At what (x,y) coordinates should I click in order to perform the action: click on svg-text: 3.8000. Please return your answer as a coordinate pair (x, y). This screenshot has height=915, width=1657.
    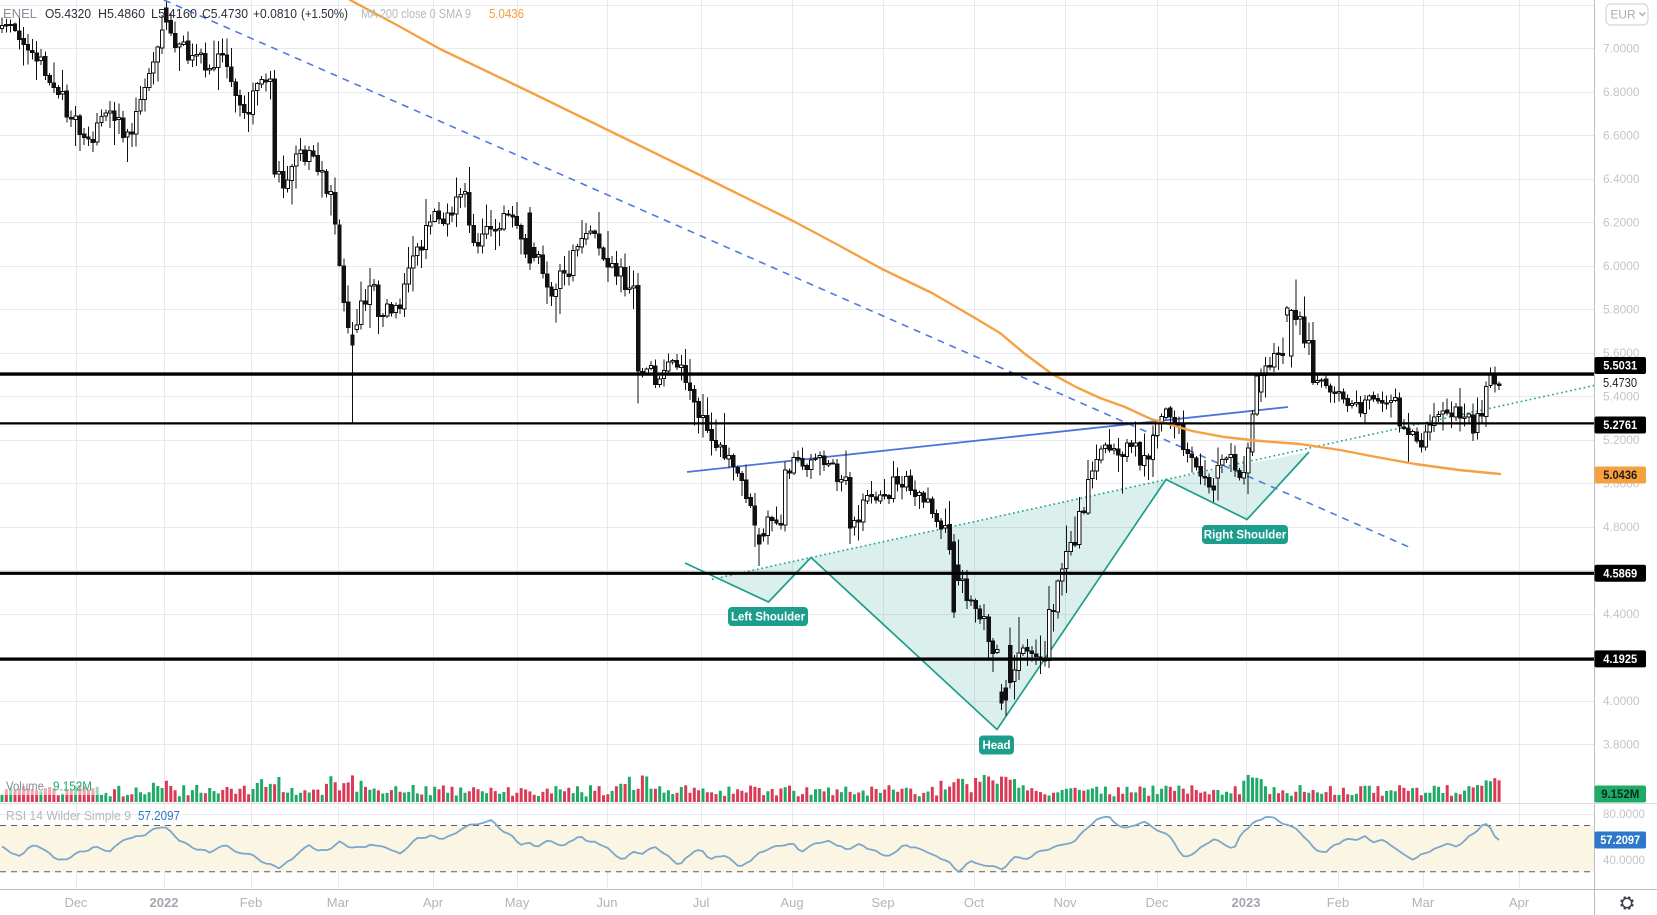
    Looking at the image, I should click on (1621, 745).